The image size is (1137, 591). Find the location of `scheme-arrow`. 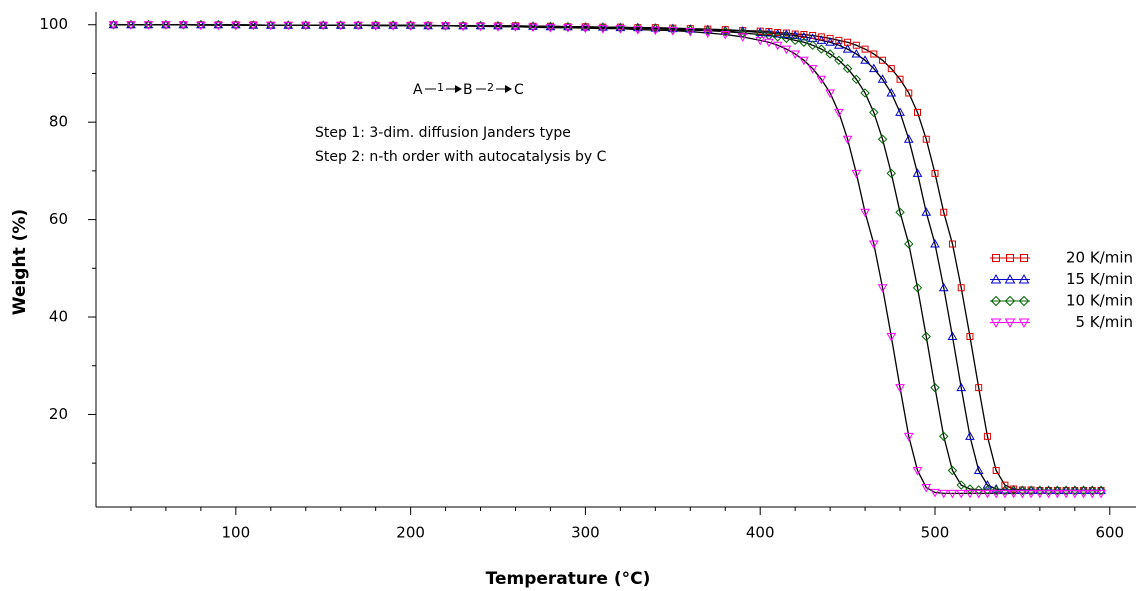

scheme-arrow is located at coordinates (508, 89).